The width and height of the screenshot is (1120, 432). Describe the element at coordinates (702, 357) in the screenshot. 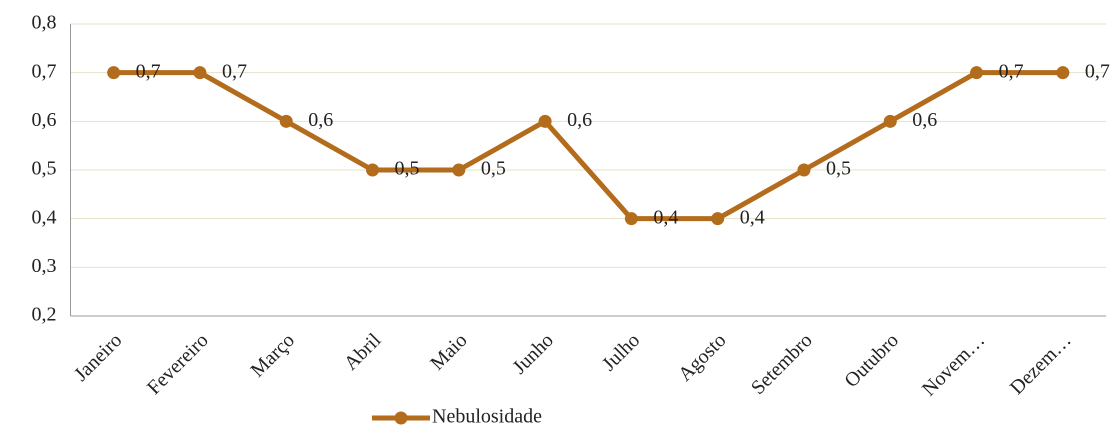

I see `x-tick-label: Agosto` at that location.